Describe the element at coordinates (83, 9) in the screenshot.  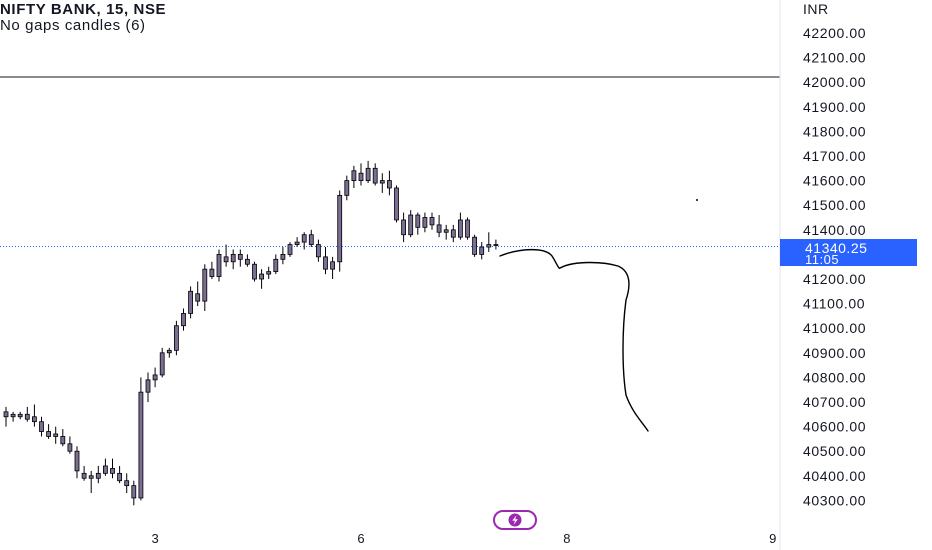
I see `symbol-title: NIFTY BANK, 15, NSE` at that location.